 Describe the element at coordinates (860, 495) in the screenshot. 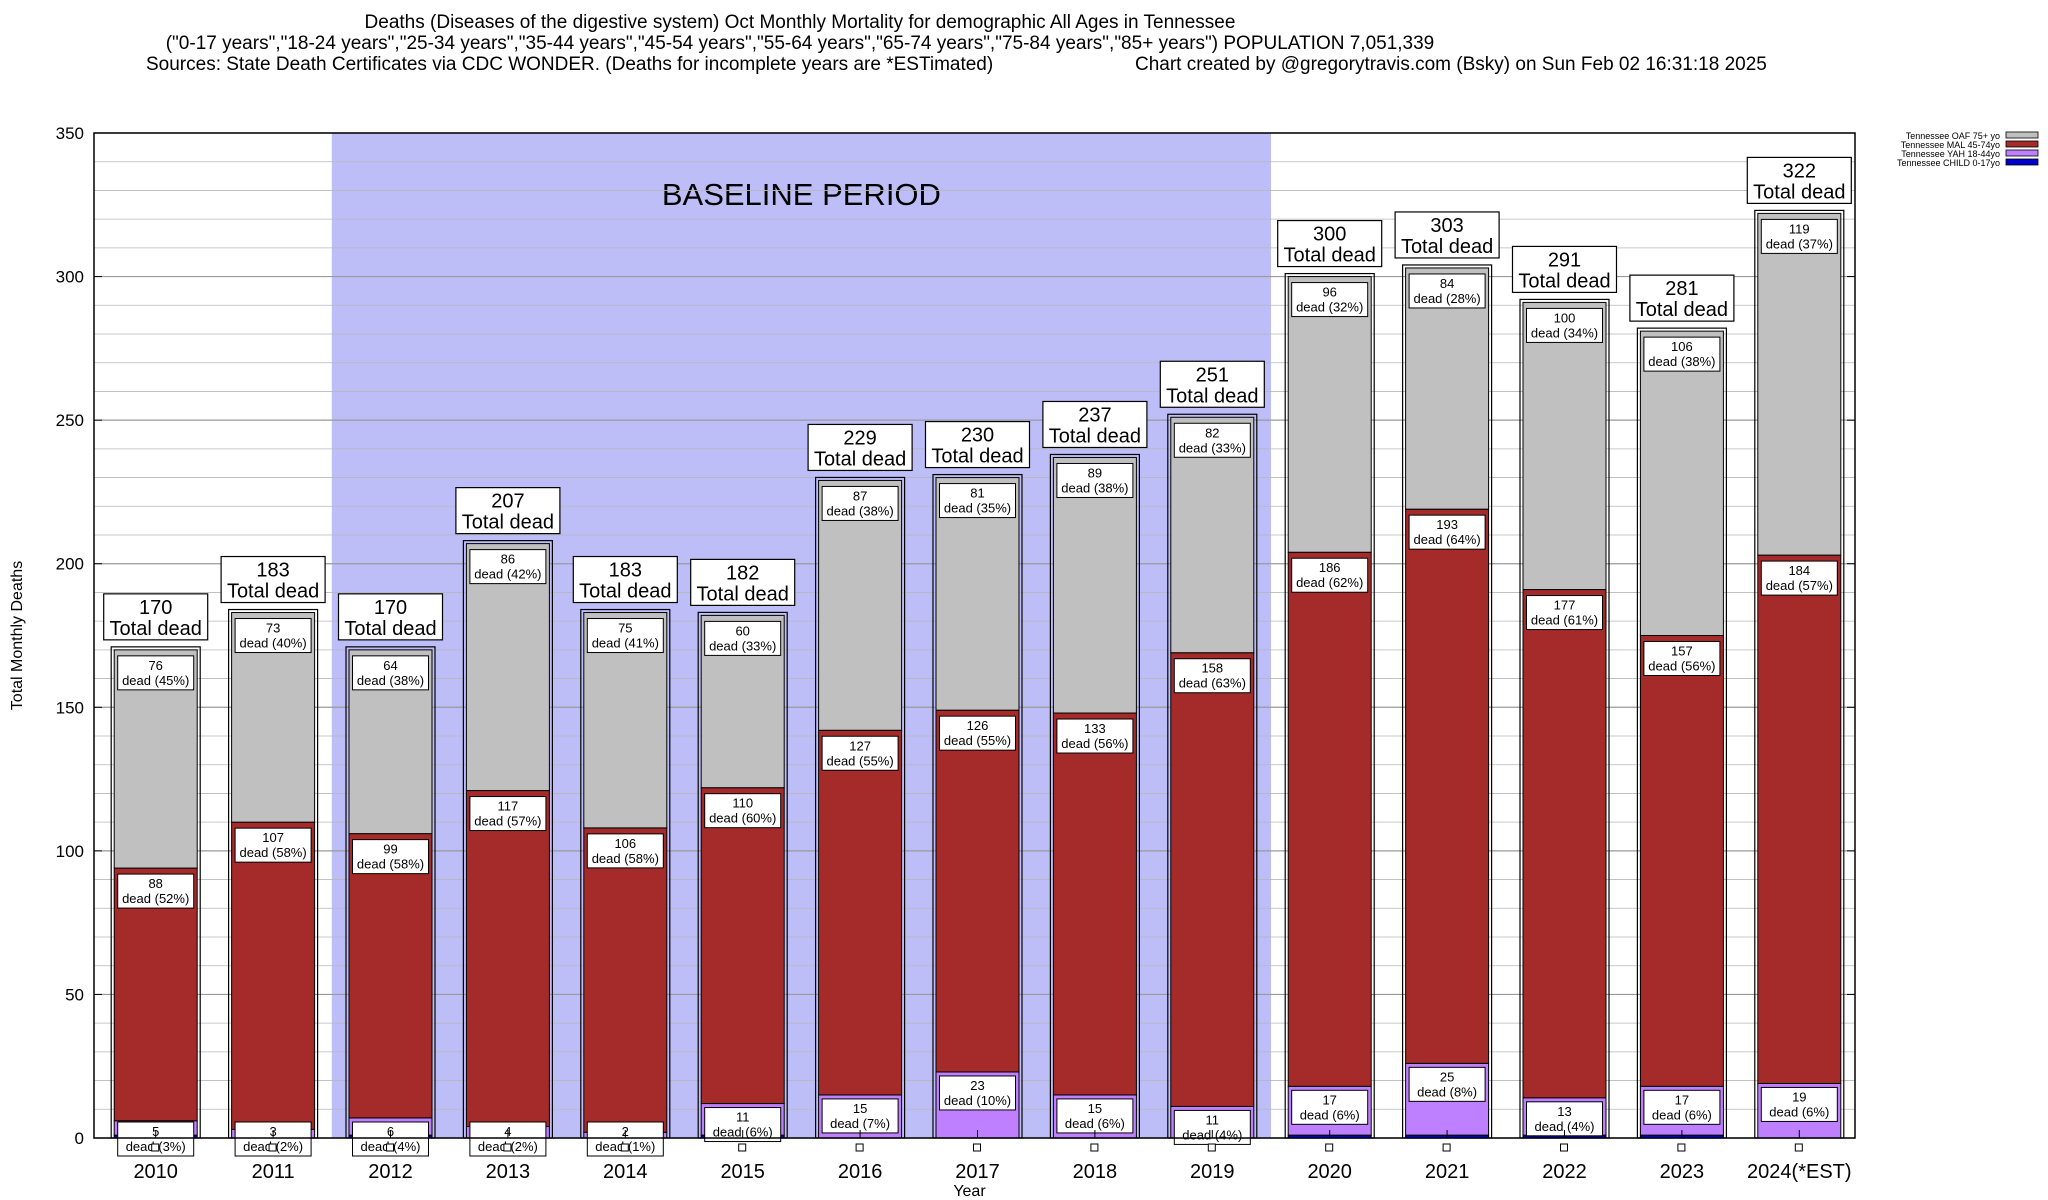

I see `segment-value-label: 87` at that location.